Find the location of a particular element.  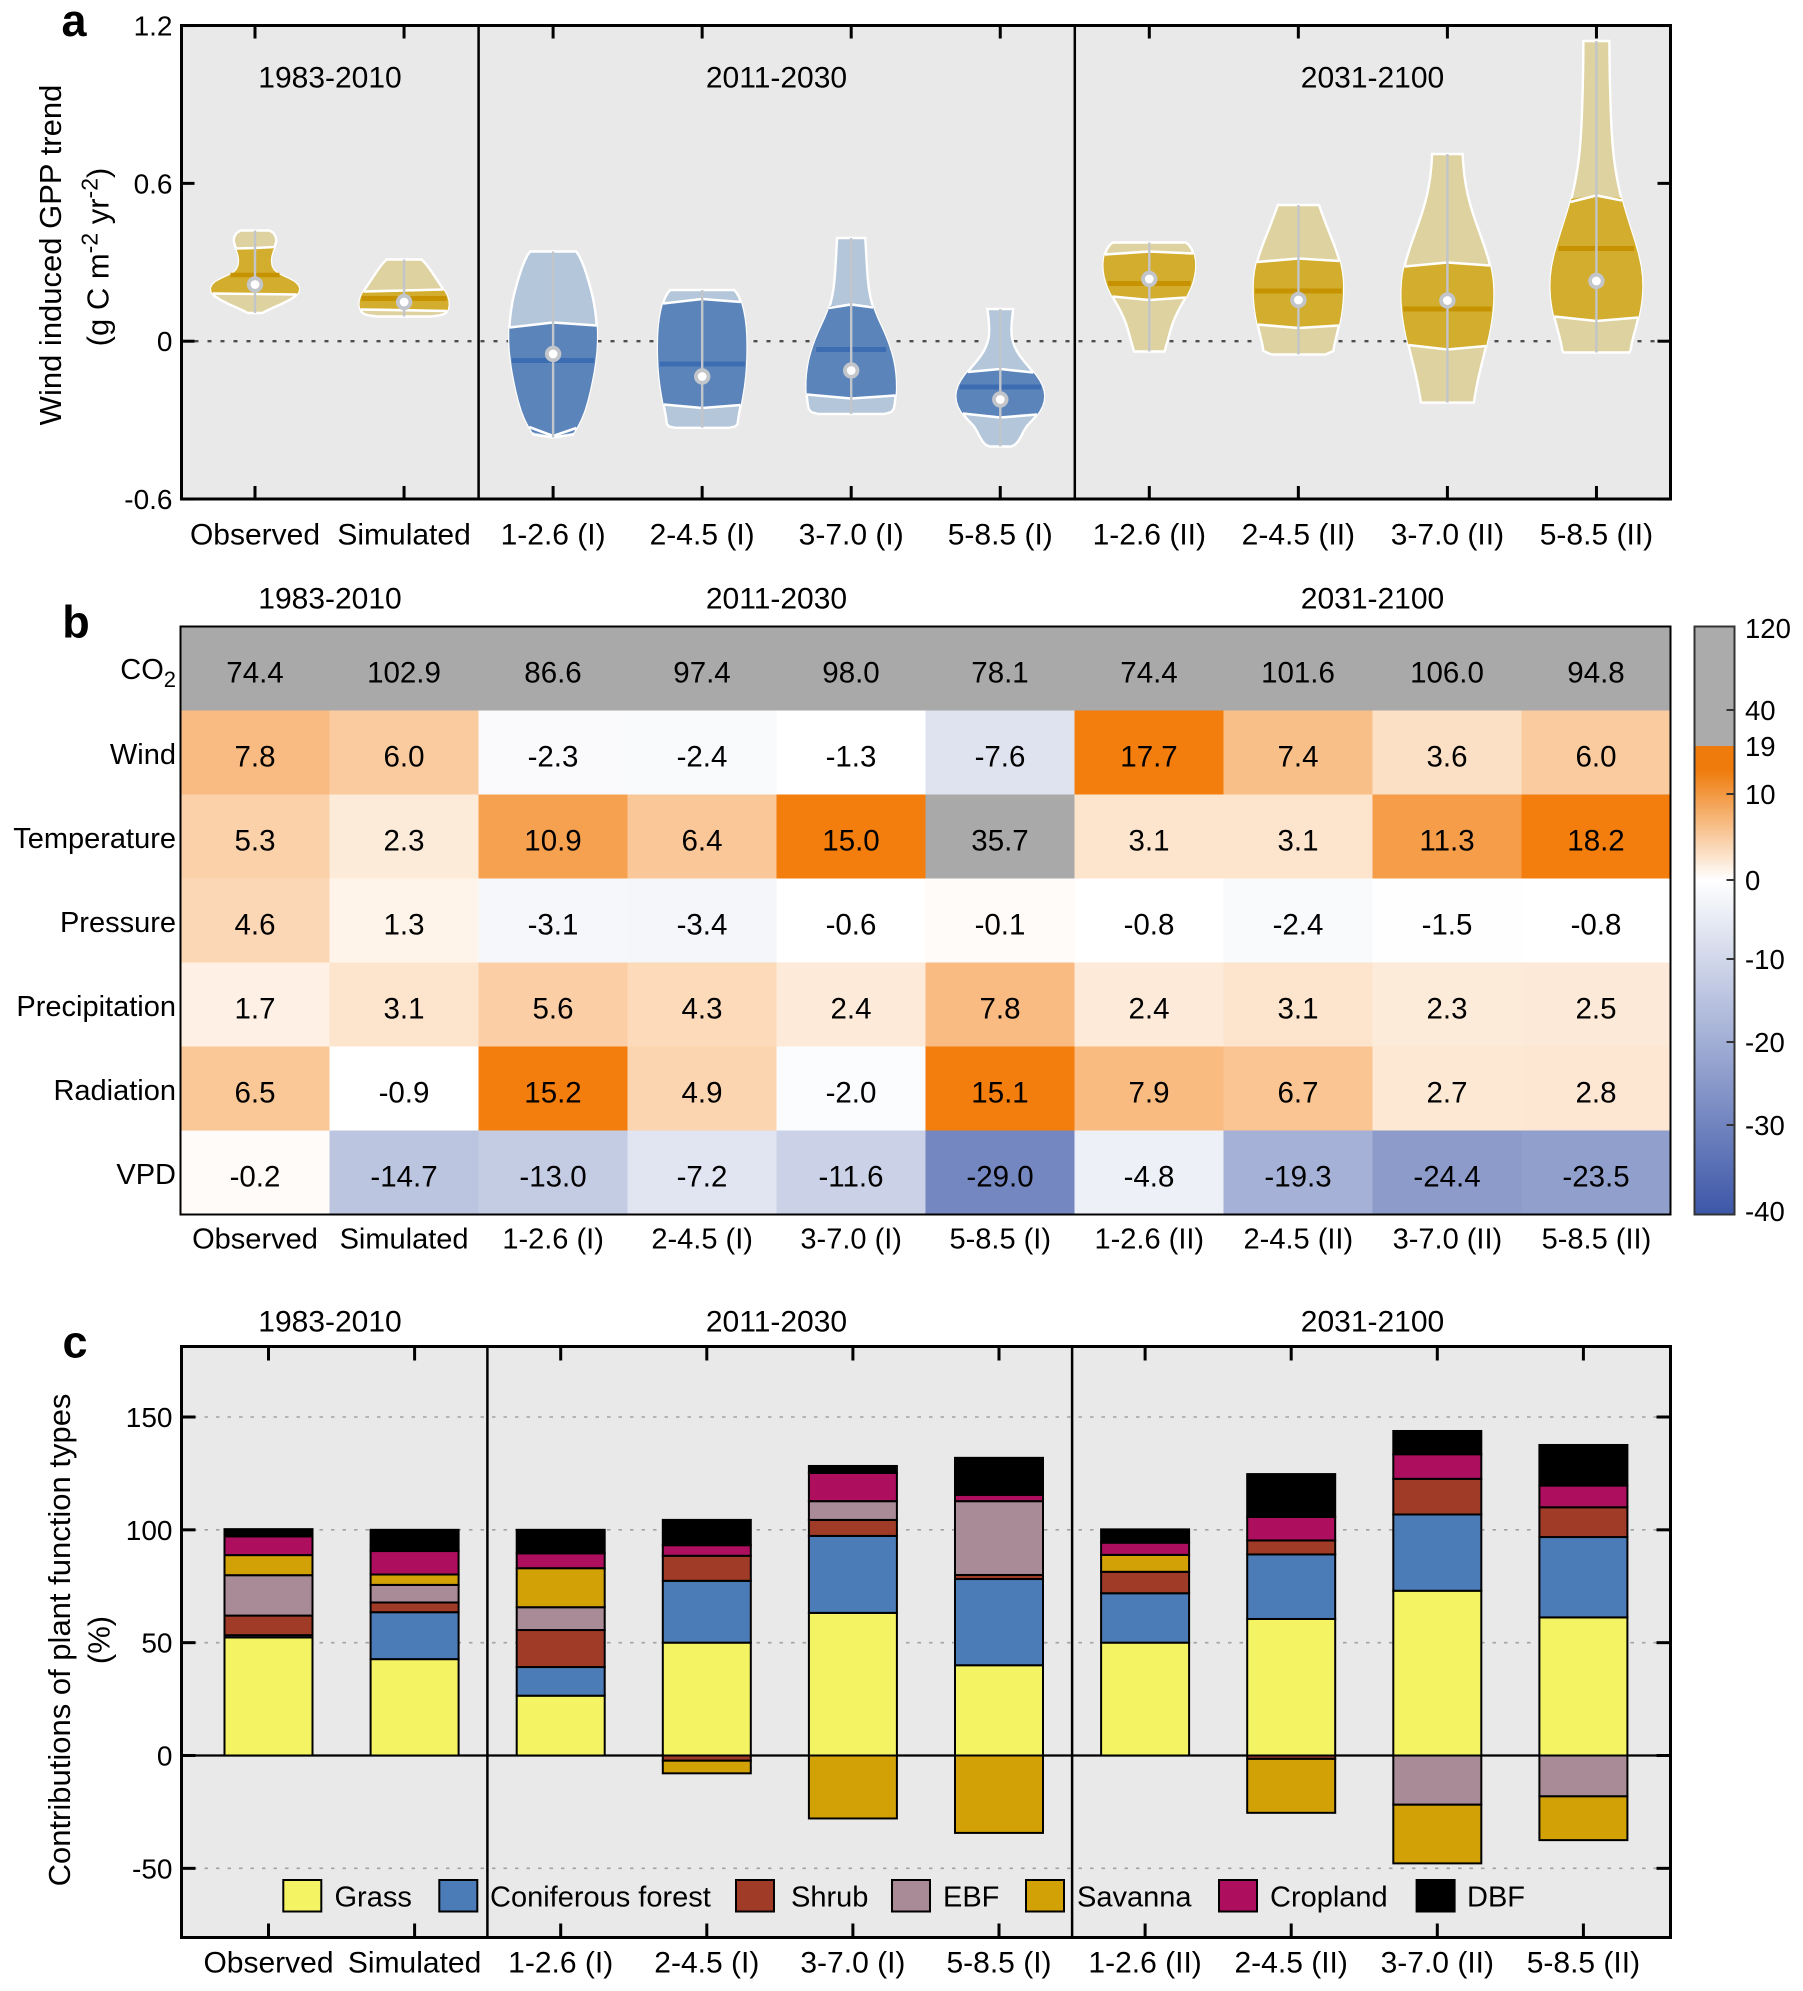

svg-text: 10.9 is located at coordinates (552, 840).